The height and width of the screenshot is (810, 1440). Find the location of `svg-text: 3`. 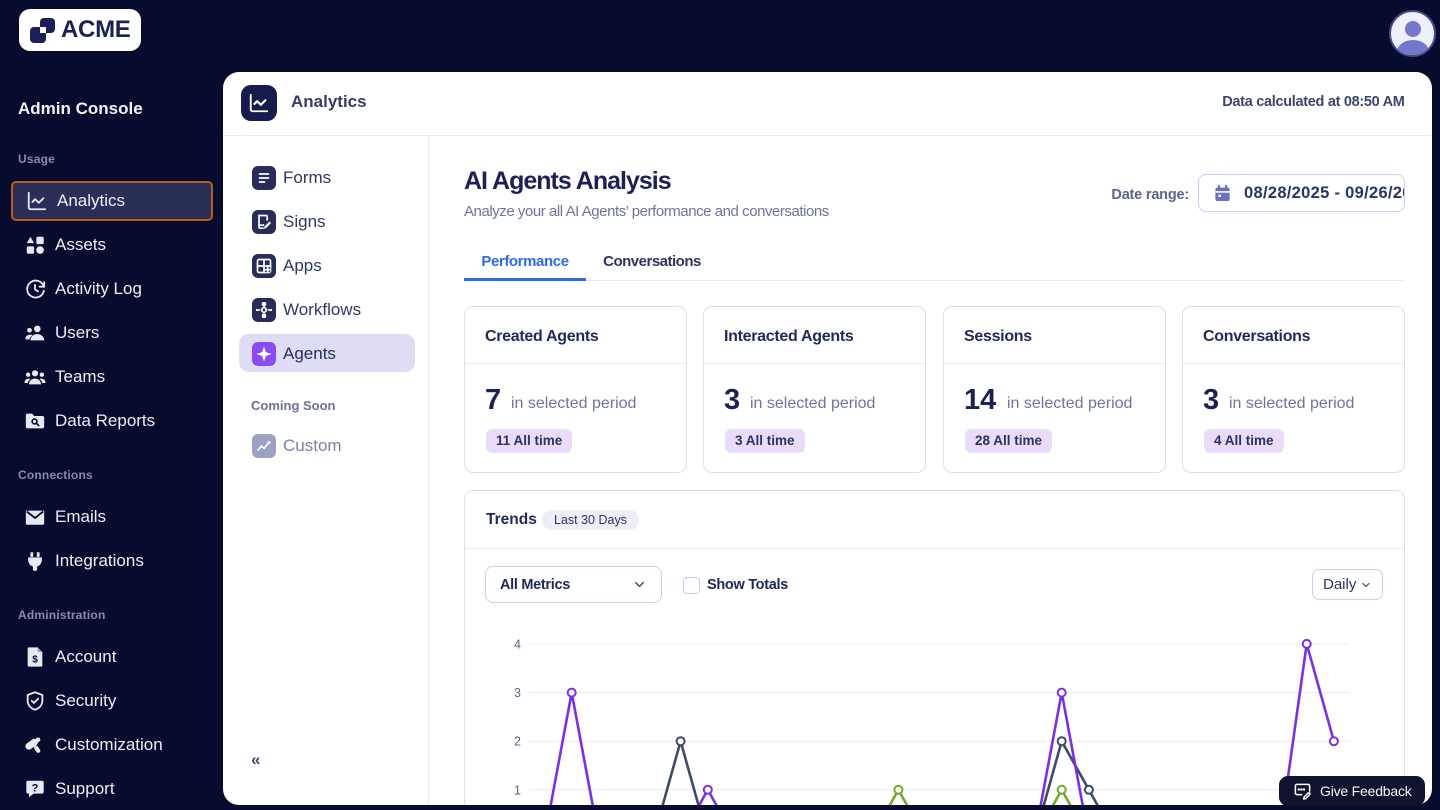

svg-text: 3 is located at coordinates (517, 693).